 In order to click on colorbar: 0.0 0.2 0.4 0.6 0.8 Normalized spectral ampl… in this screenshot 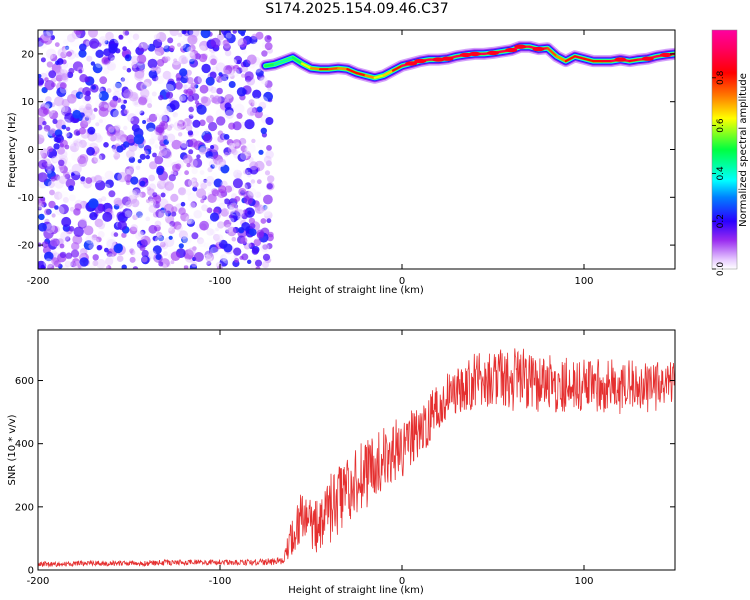, I will do `click(730, 152)`.